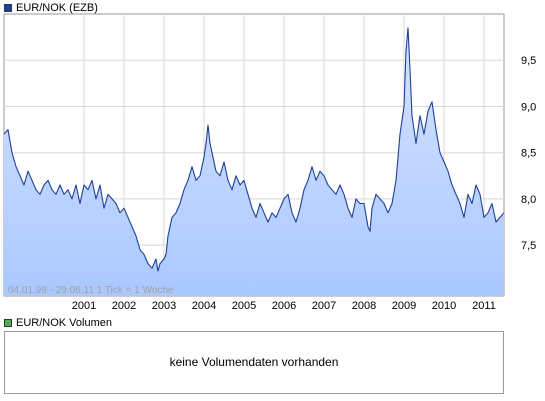  I want to click on x-tick-label: 2008, so click(364, 306).